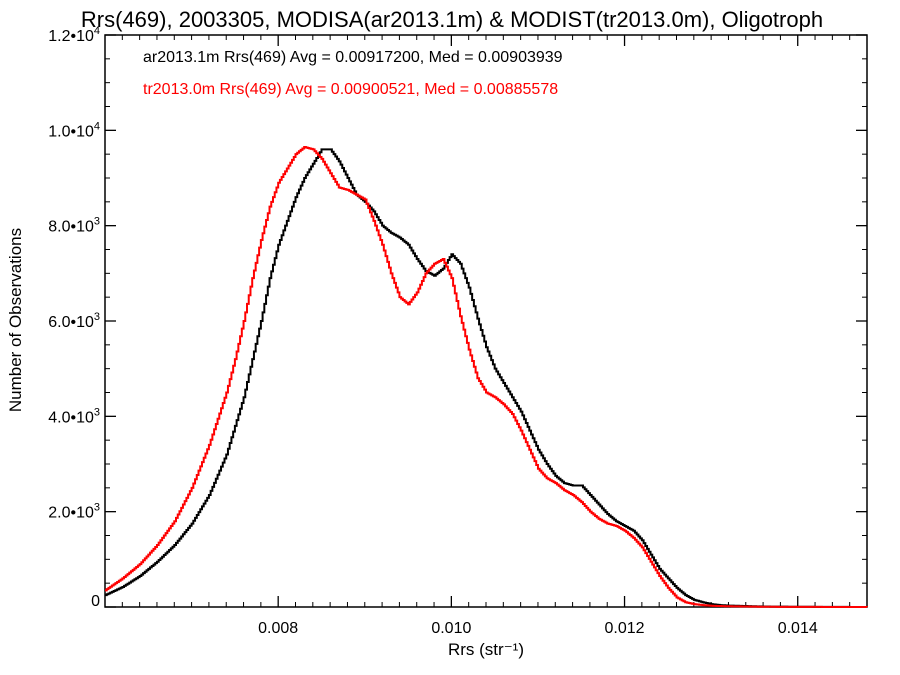 Image resolution: width=900 pixels, height=675 pixels. What do you see at coordinates (486, 649) in the screenshot?
I see `x-axis-label: Rrs (str⁻¹)` at bounding box center [486, 649].